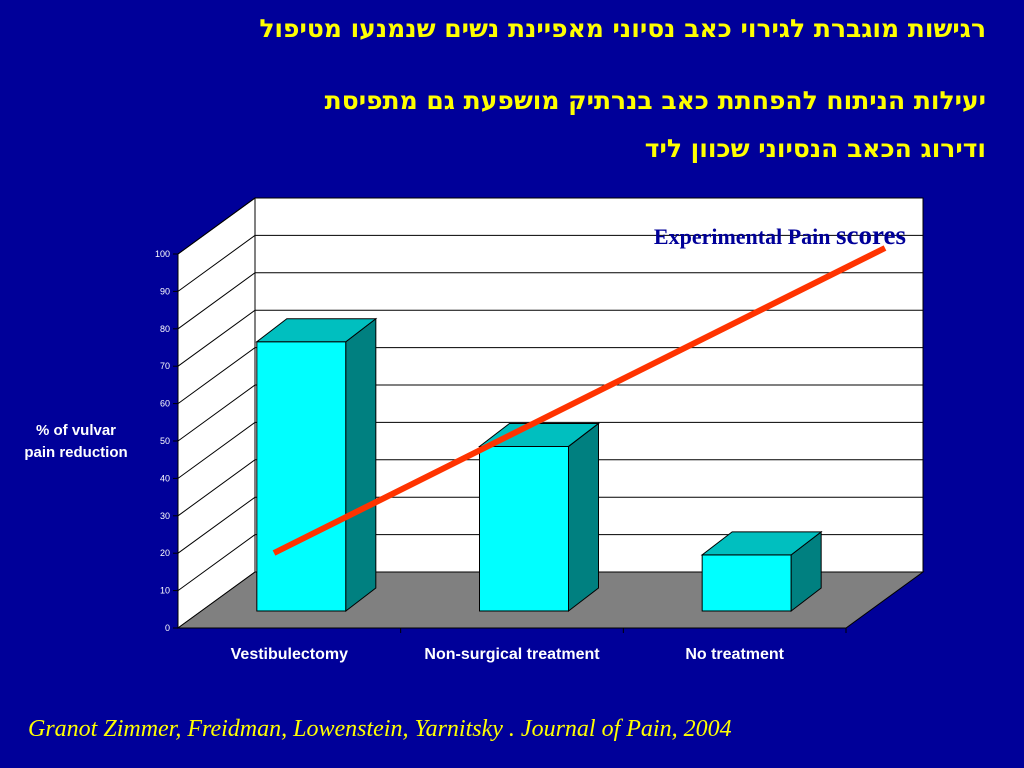  Describe the element at coordinates (871, 235) in the screenshot. I see `annotation-text-large: scores` at that location.